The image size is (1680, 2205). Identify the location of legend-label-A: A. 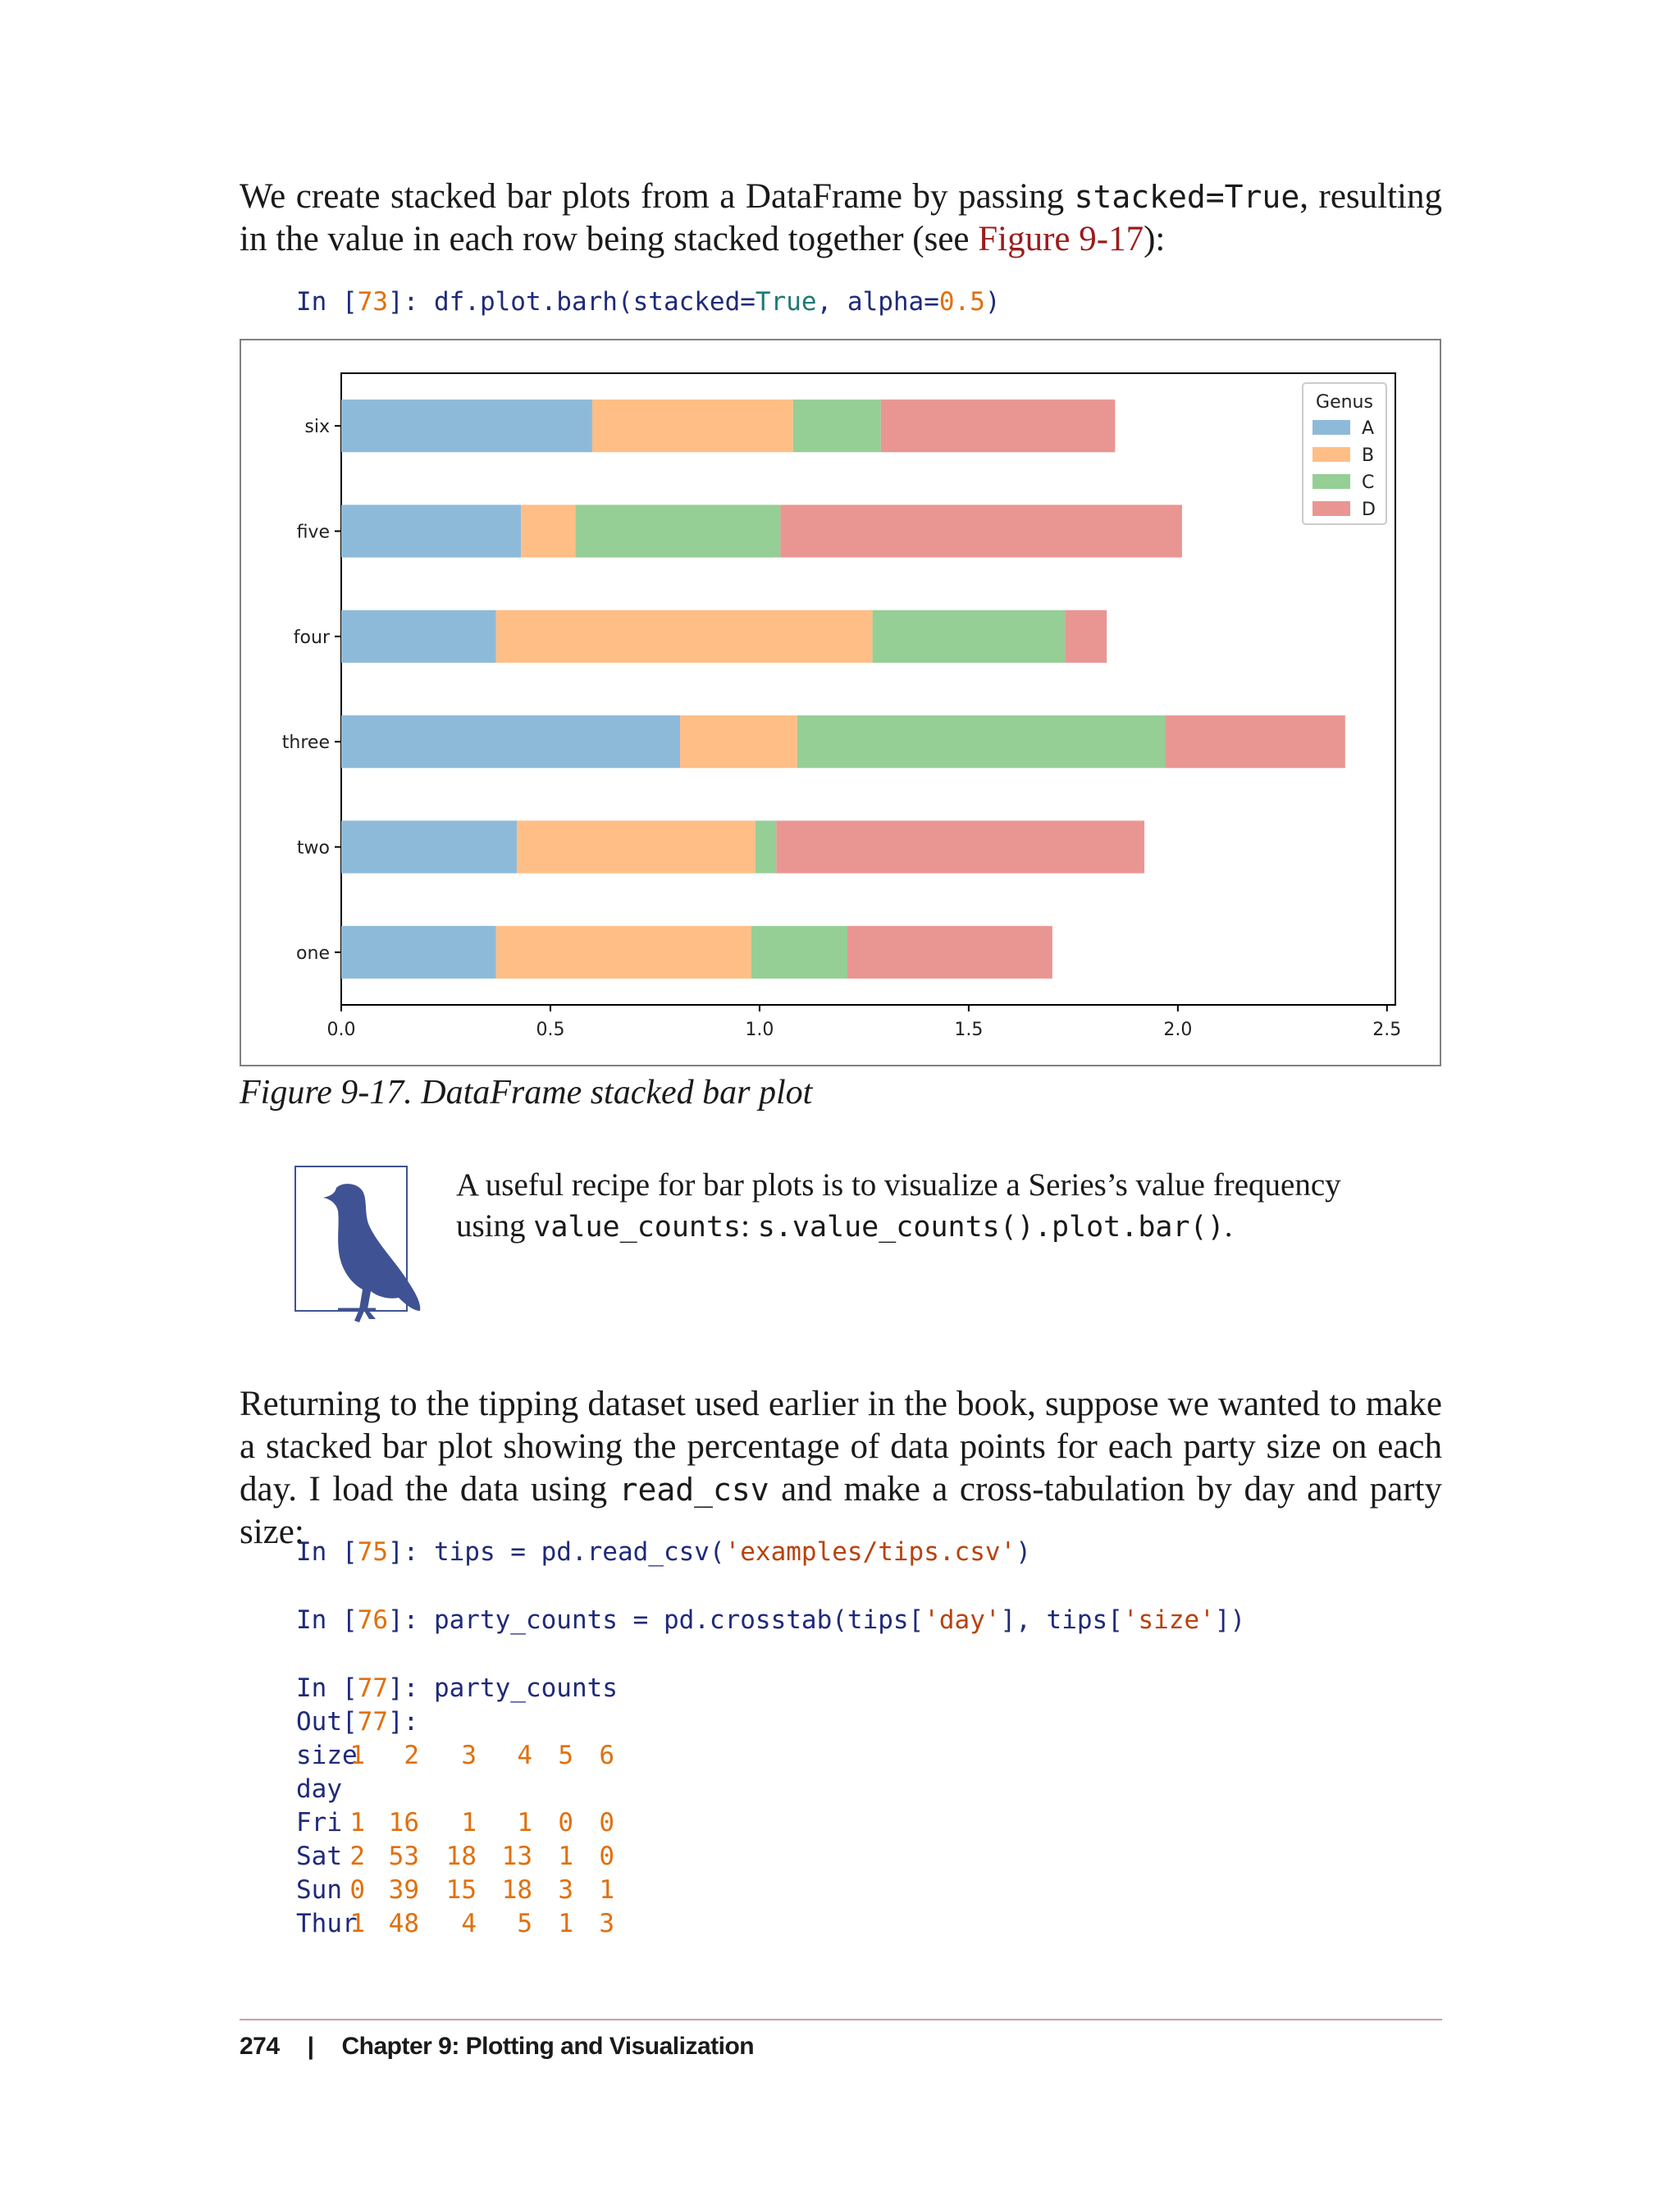
(1368, 429).